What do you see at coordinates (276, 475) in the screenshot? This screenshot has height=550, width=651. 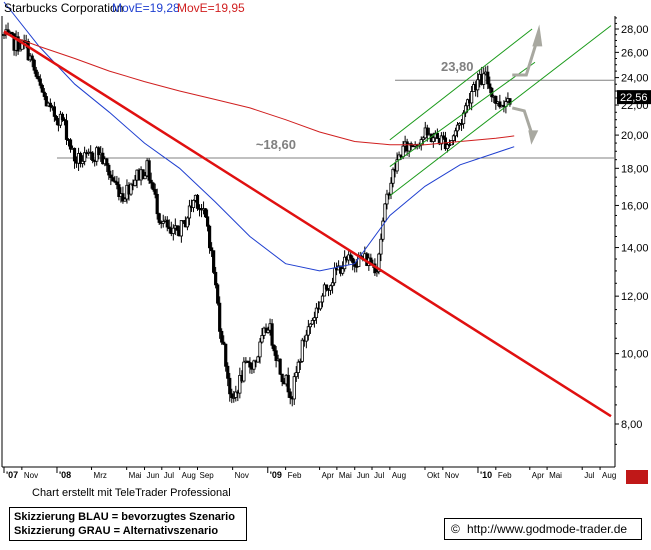 I see `x-tick-label: '09` at bounding box center [276, 475].